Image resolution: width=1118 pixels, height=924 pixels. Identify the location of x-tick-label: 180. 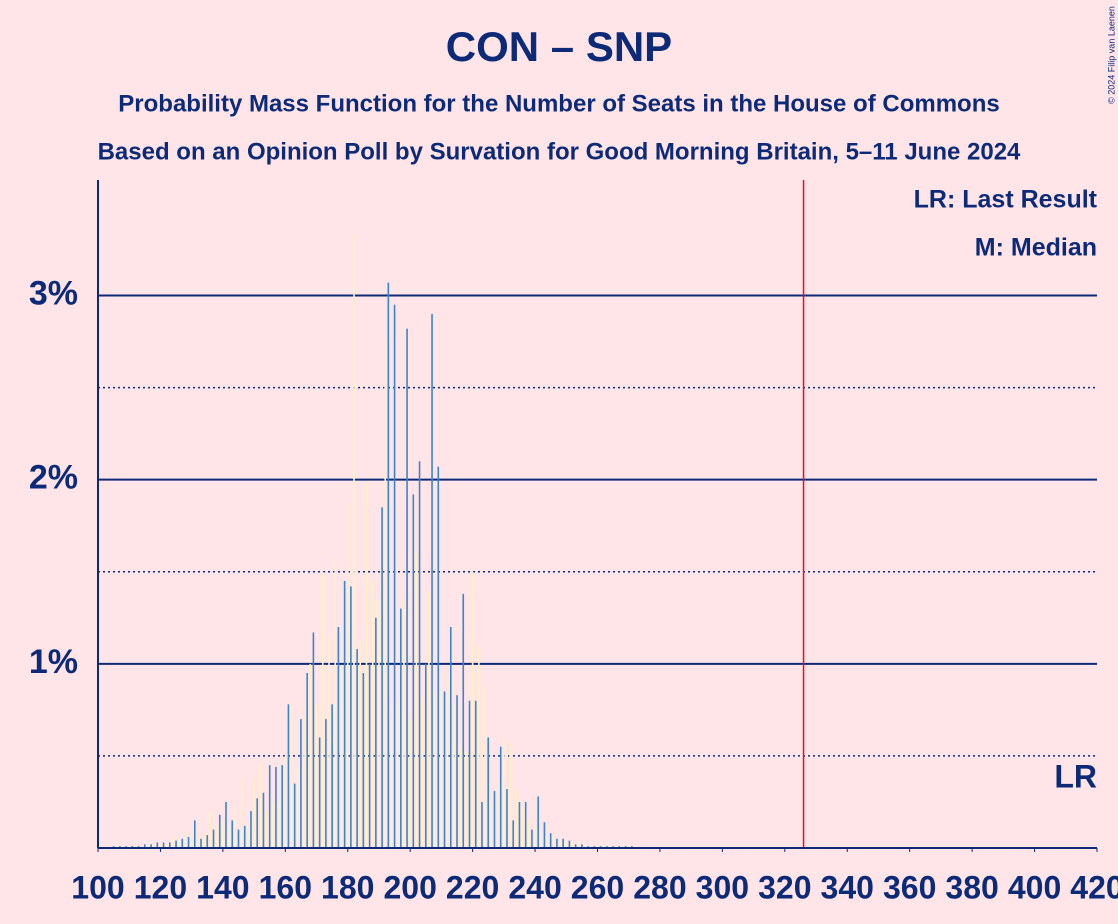
(347, 887).